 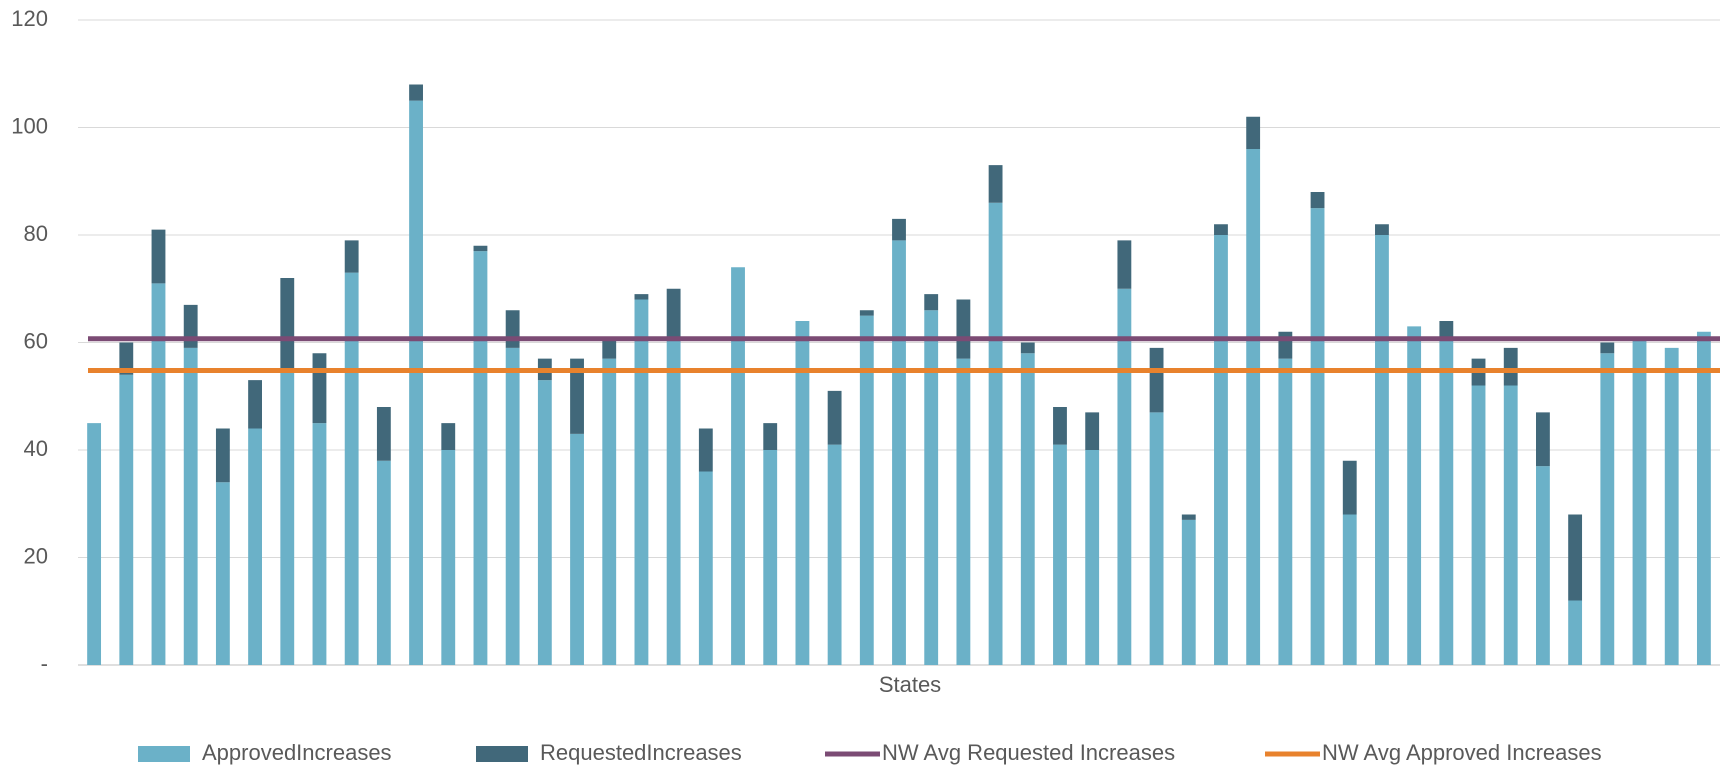 What do you see at coordinates (297, 752) in the screenshot?
I see `legend-label: ApprovedIncreases` at bounding box center [297, 752].